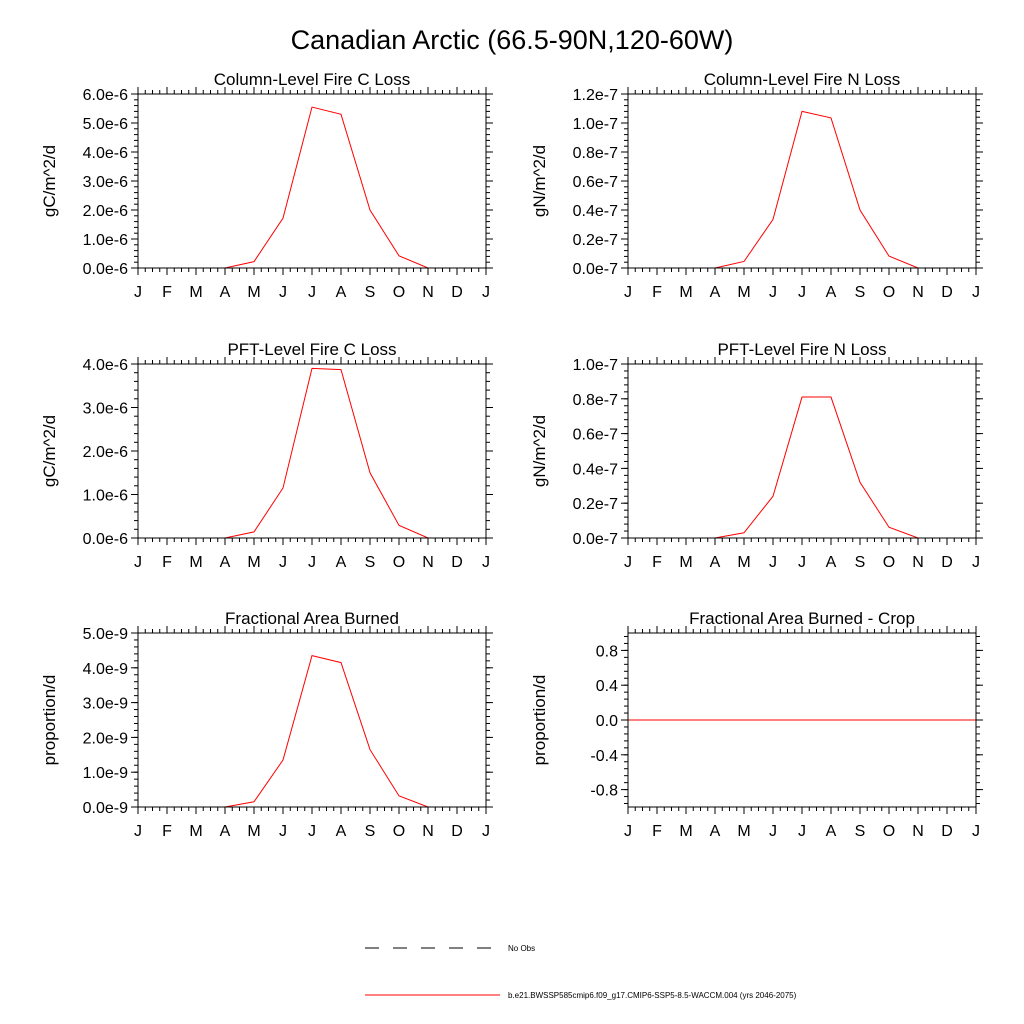  Describe the element at coordinates (595, 95) in the screenshot. I see `chart-2-ytick-label: 1.2e-7` at that location.